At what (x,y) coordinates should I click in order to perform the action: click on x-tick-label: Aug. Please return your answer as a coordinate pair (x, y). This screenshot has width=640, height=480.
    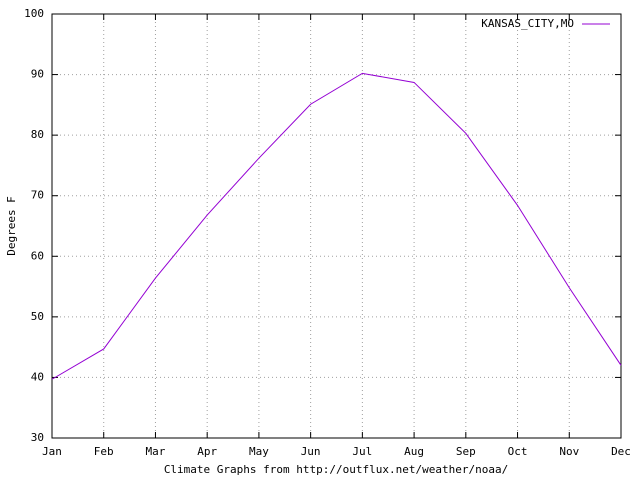
    Looking at the image, I should click on (414, 451).